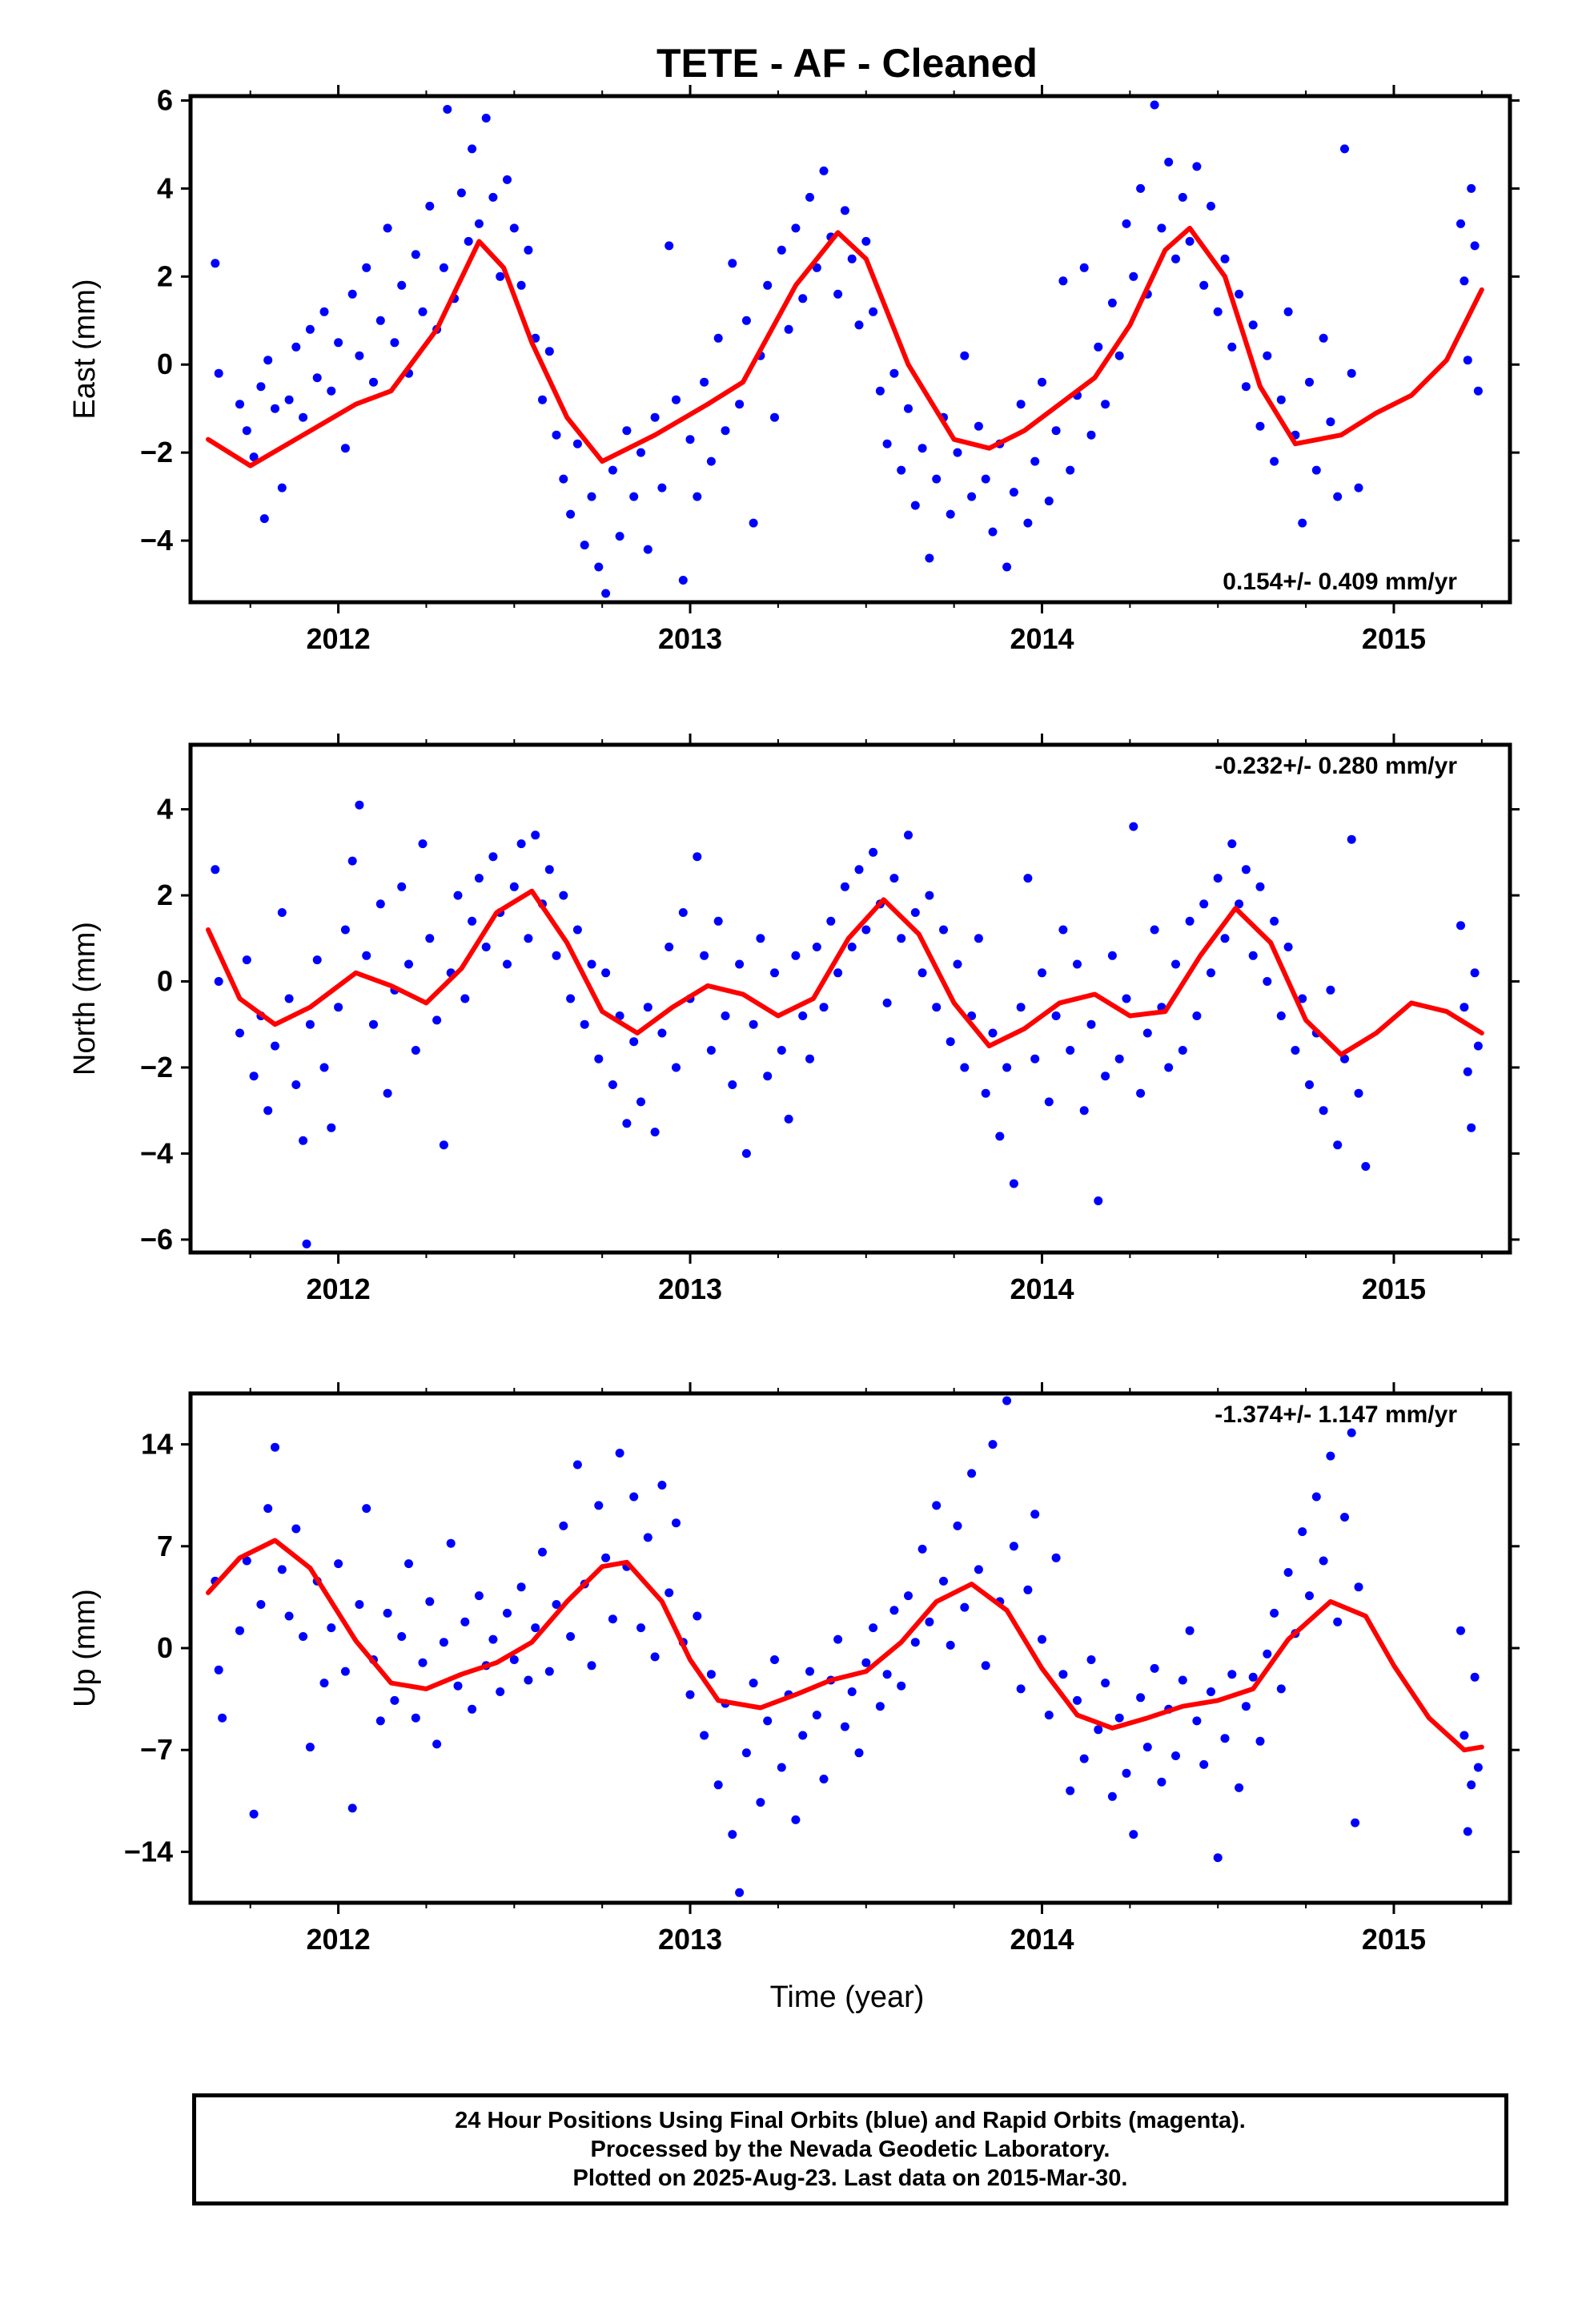 This screenshot has width=1582, height=2324. What do you see at coordinates (1336, 1414) in the screenshot?
I see `up-rate-label: -1.374+/- 1.147 mm/yr` at bounding box center [1336, 1414].